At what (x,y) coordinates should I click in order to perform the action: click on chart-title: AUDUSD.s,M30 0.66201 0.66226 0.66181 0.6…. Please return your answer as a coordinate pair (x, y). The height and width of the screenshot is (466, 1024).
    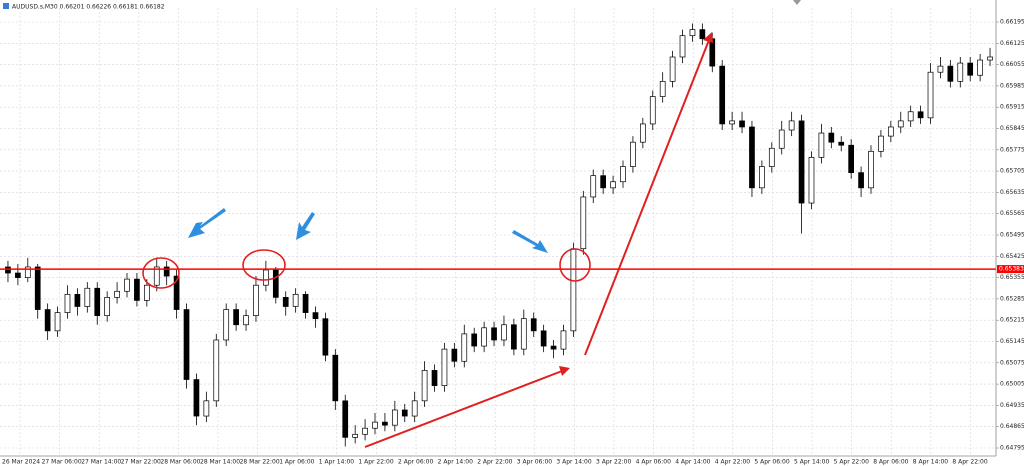
    Looking at the image, I should click on (88, 7).